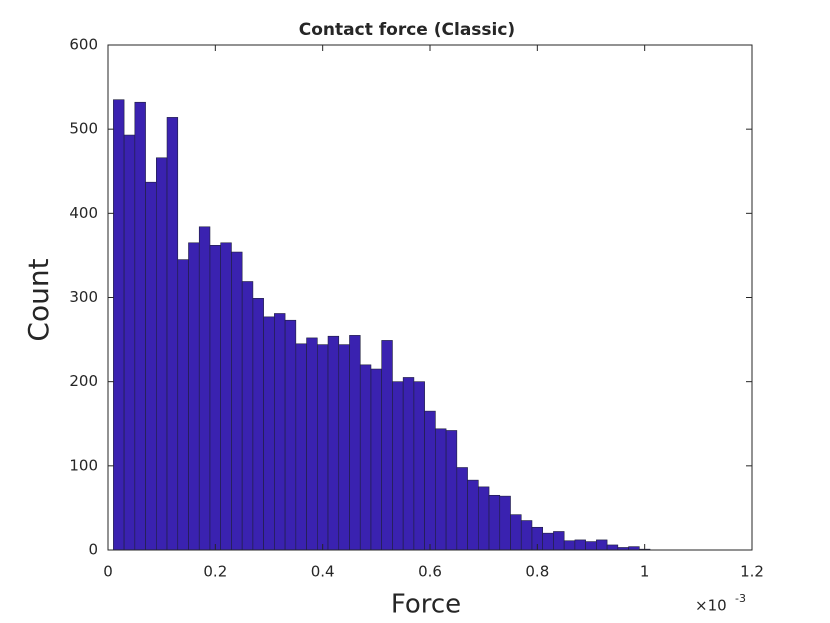  What do you see at coordinates (83, 297) in the screenshot?
I see `y-tick-label: 300` at bounding box center [83, 297].